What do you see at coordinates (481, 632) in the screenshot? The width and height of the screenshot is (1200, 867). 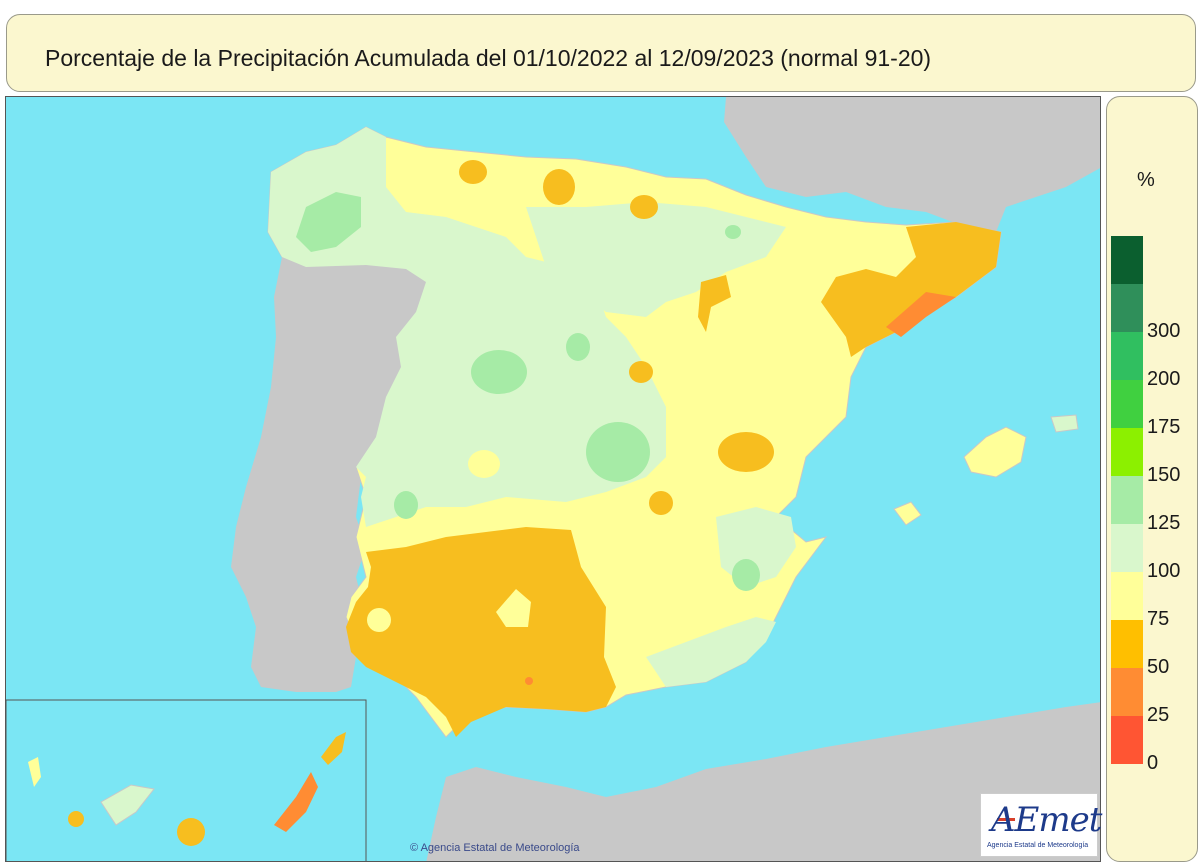 I see `region-andalusia-orange` at bounding box center [481, 632].